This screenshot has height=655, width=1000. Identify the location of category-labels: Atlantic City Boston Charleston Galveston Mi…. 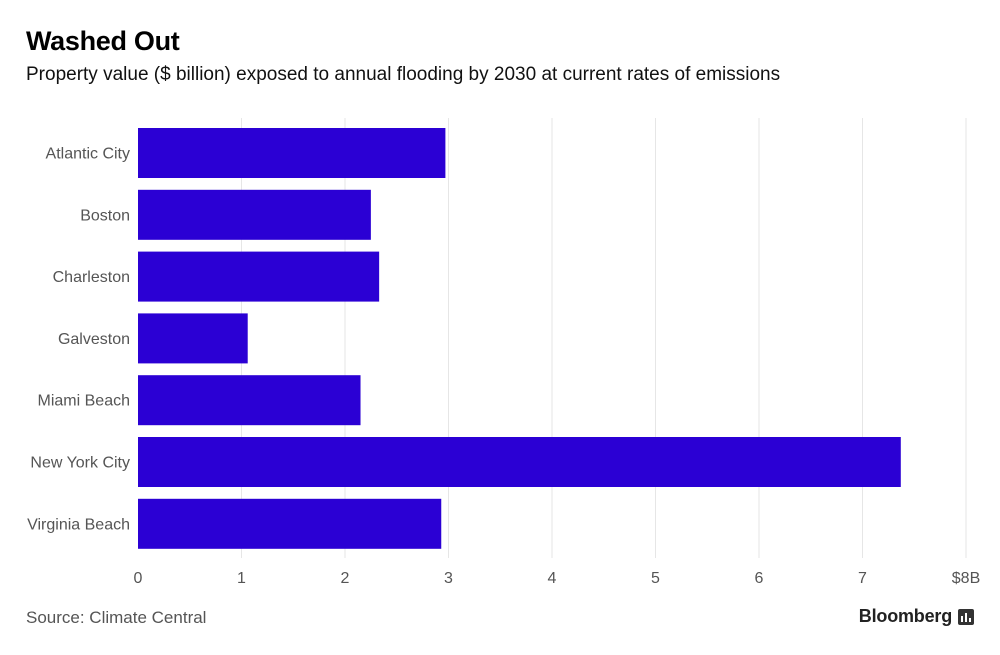
(78, 340).